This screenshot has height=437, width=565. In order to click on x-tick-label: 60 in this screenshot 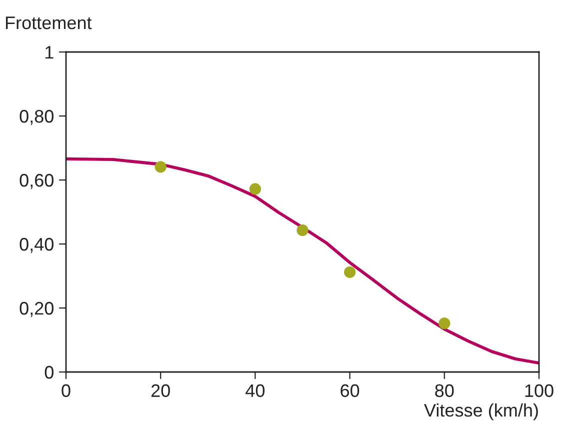, I will do `click(350, 391)`.